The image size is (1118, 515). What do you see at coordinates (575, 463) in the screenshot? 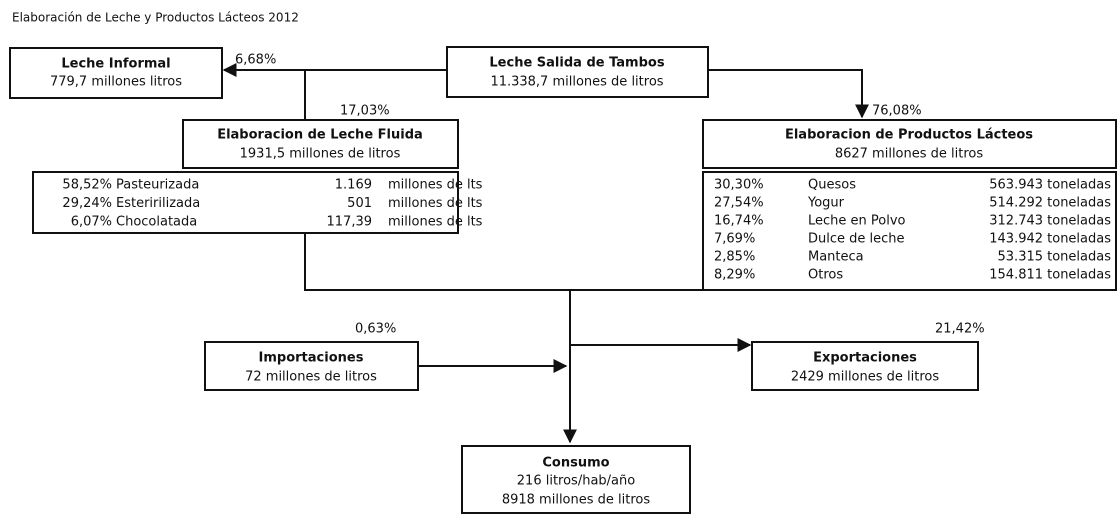
I see `node-title: Consumo` at bounding box center [575, 463].